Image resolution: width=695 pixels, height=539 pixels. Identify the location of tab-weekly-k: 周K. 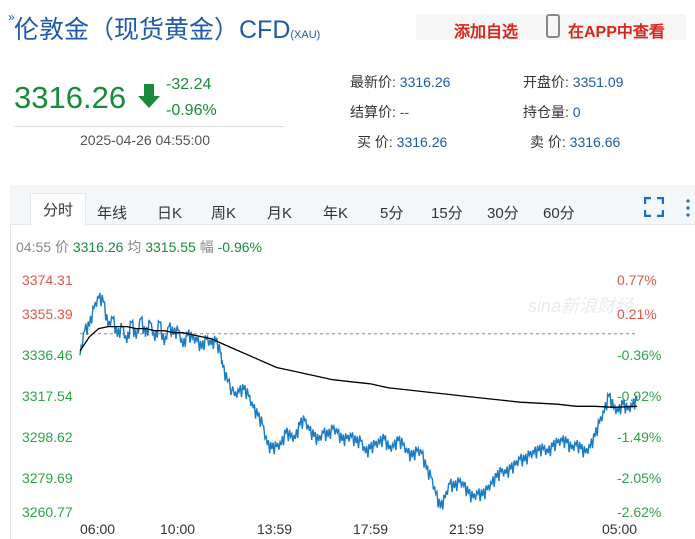
(224, 213).